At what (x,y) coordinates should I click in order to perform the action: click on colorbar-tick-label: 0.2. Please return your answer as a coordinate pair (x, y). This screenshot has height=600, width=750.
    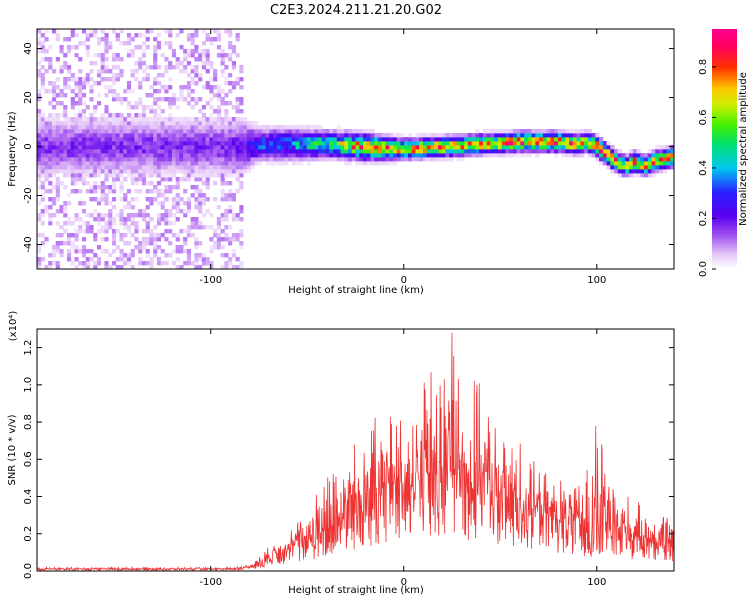
    Looking at the image, I should click on (703, 219).